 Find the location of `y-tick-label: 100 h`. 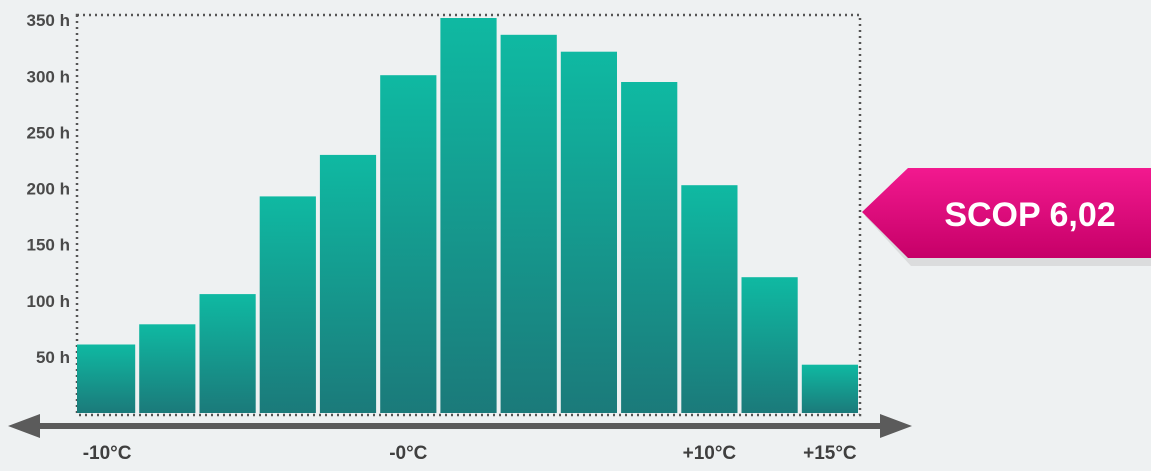

y-tick-label: 100 h is located at coordinates (48, 301).